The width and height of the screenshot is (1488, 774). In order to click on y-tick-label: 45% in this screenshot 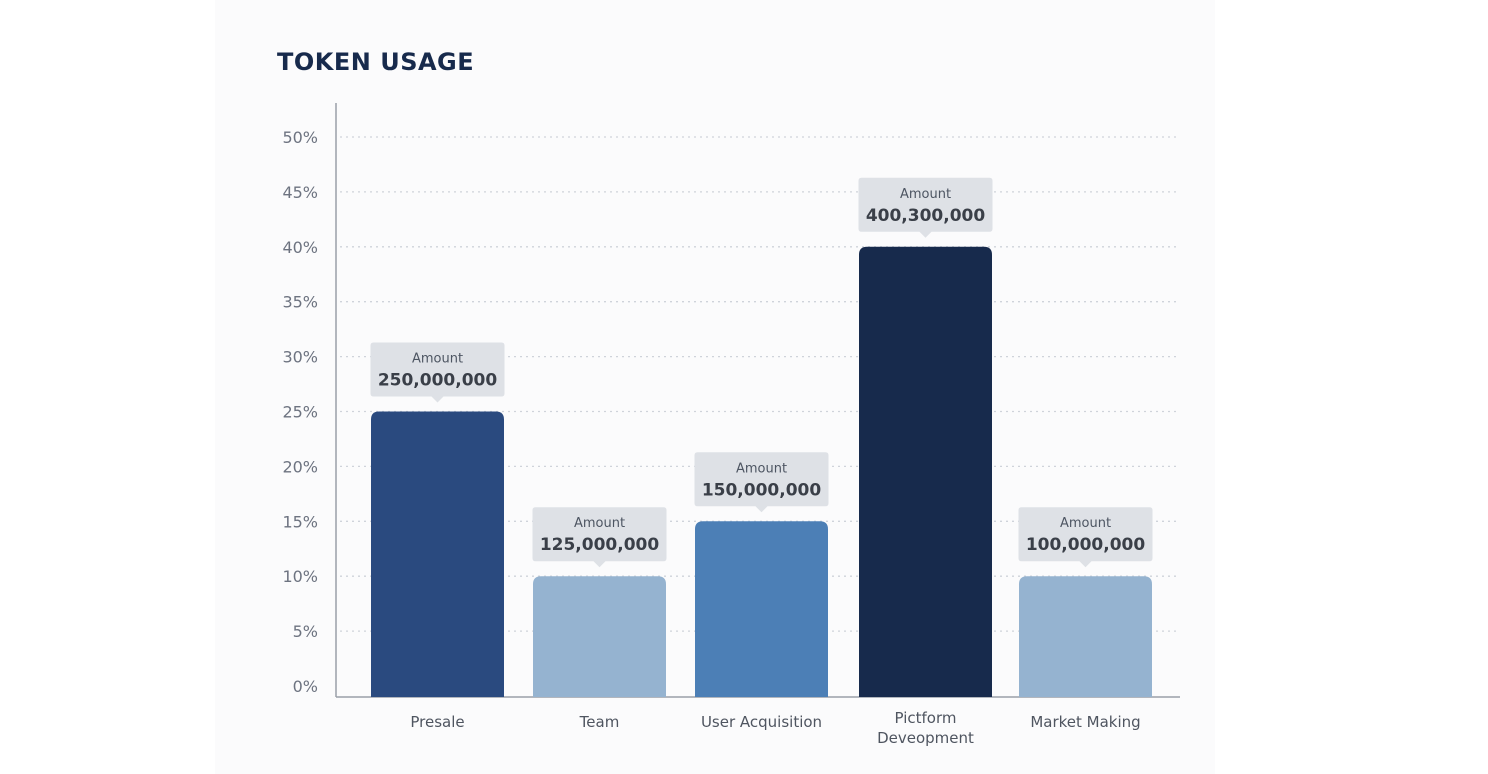, I will do `click(300, 192)`.